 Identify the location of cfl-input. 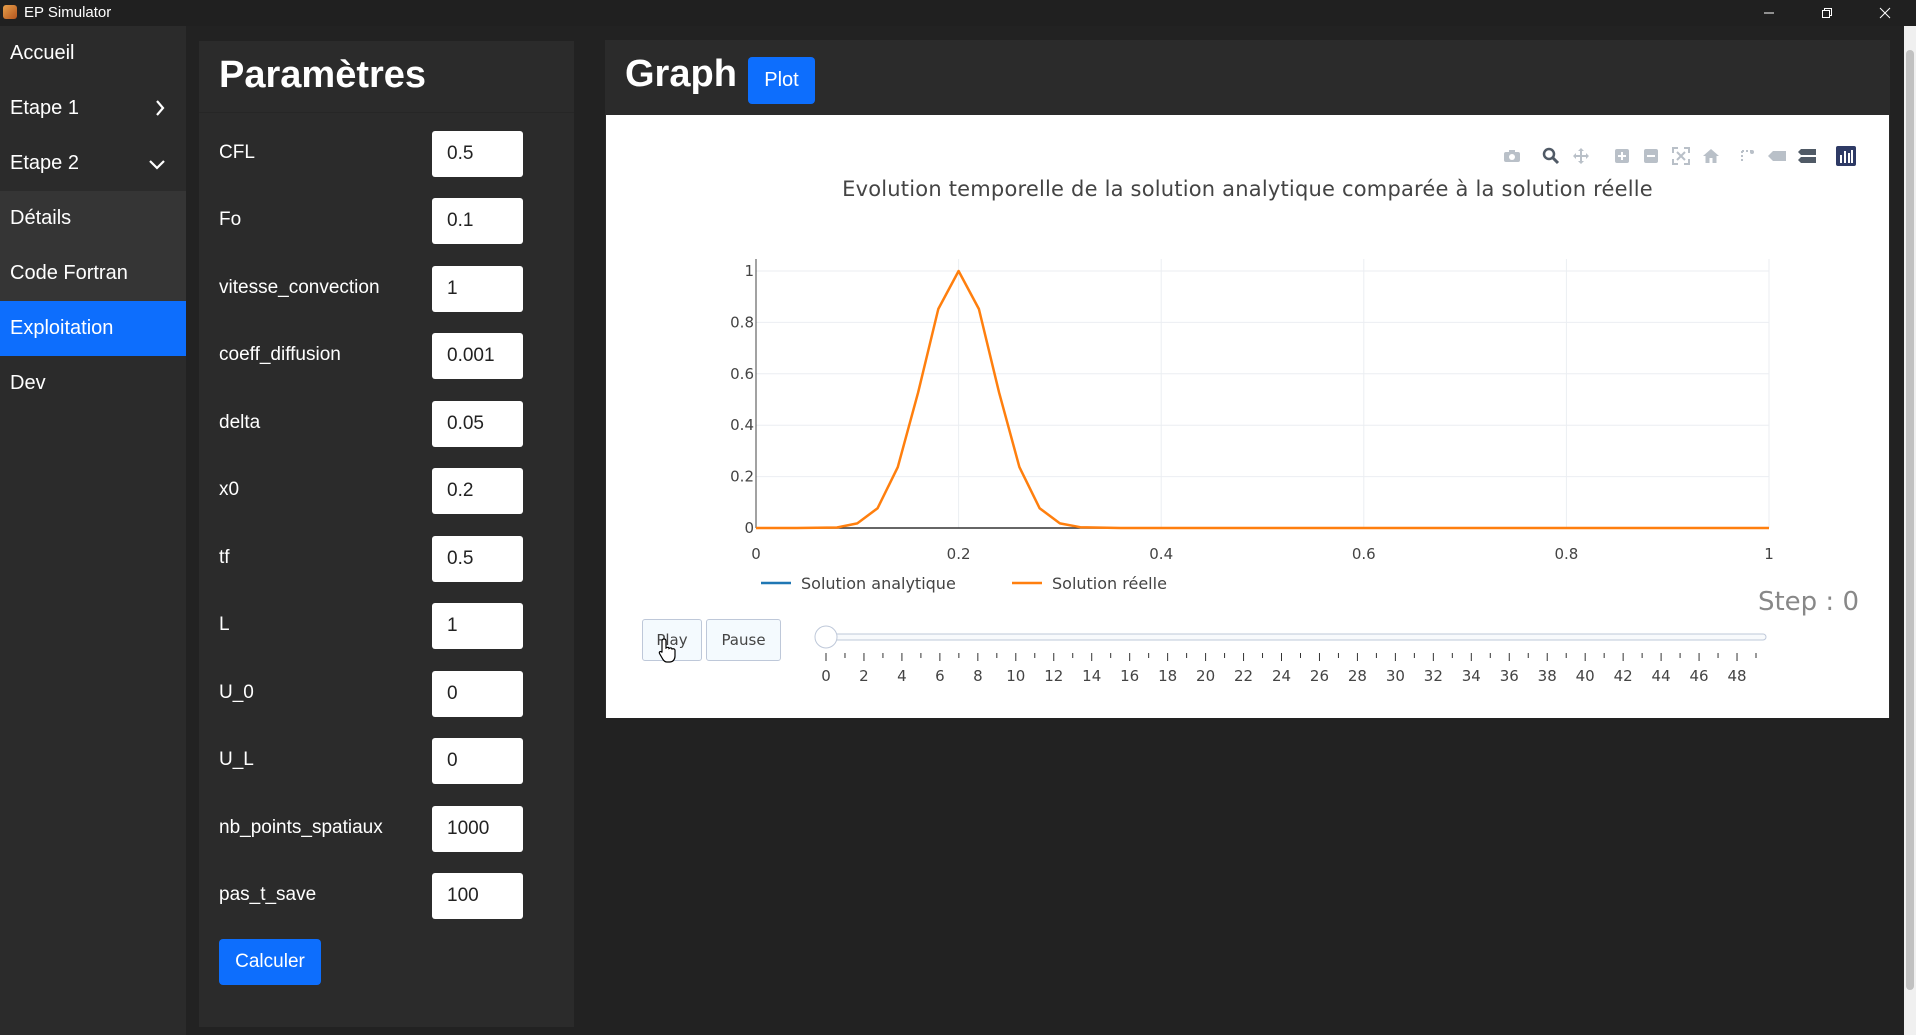
(477, 154).